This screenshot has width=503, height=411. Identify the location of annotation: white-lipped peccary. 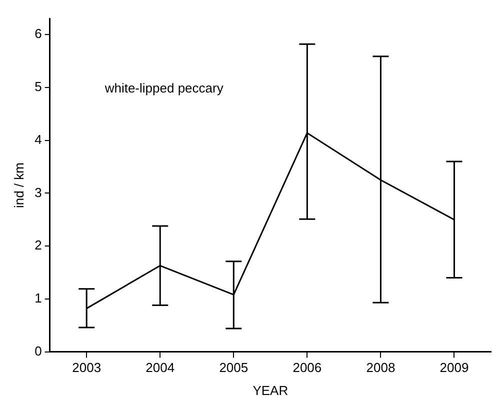
(164, 88).